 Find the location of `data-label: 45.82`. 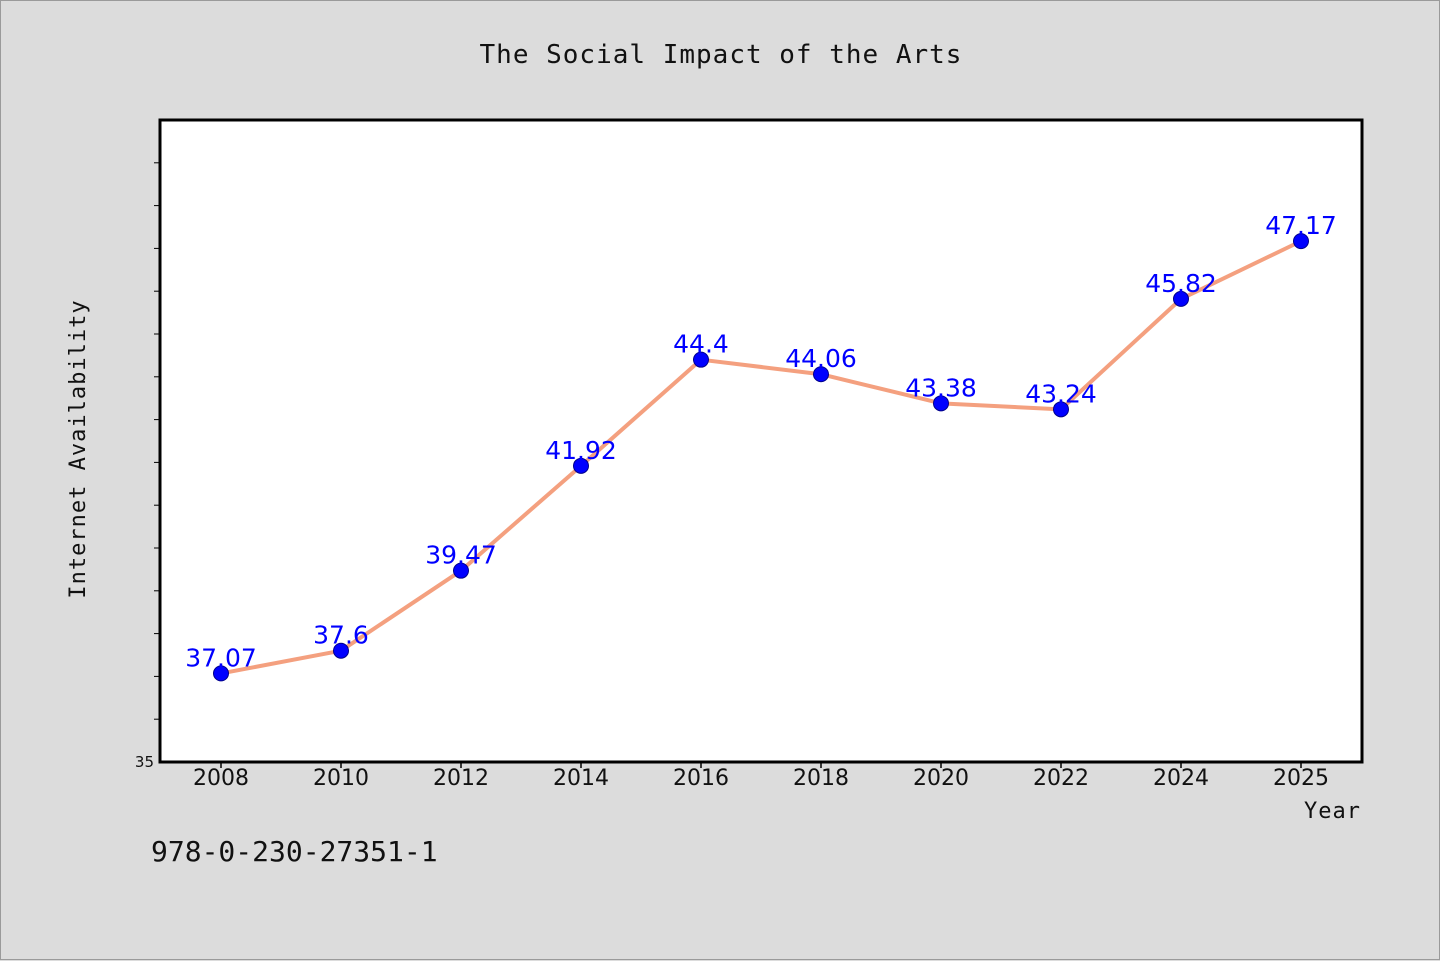

data-label: 45.82 is located at coordinates (1181, 283).